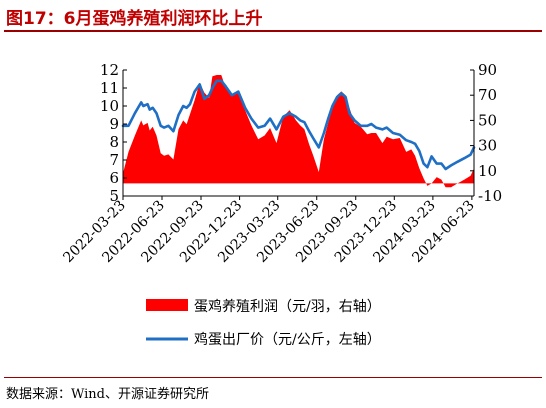 This screenshot has height=408, width=546. What do you see at coordinates (114, 178) in the screenshot?
I see `left-tick-label: 6` at bounding box center [114, 178].